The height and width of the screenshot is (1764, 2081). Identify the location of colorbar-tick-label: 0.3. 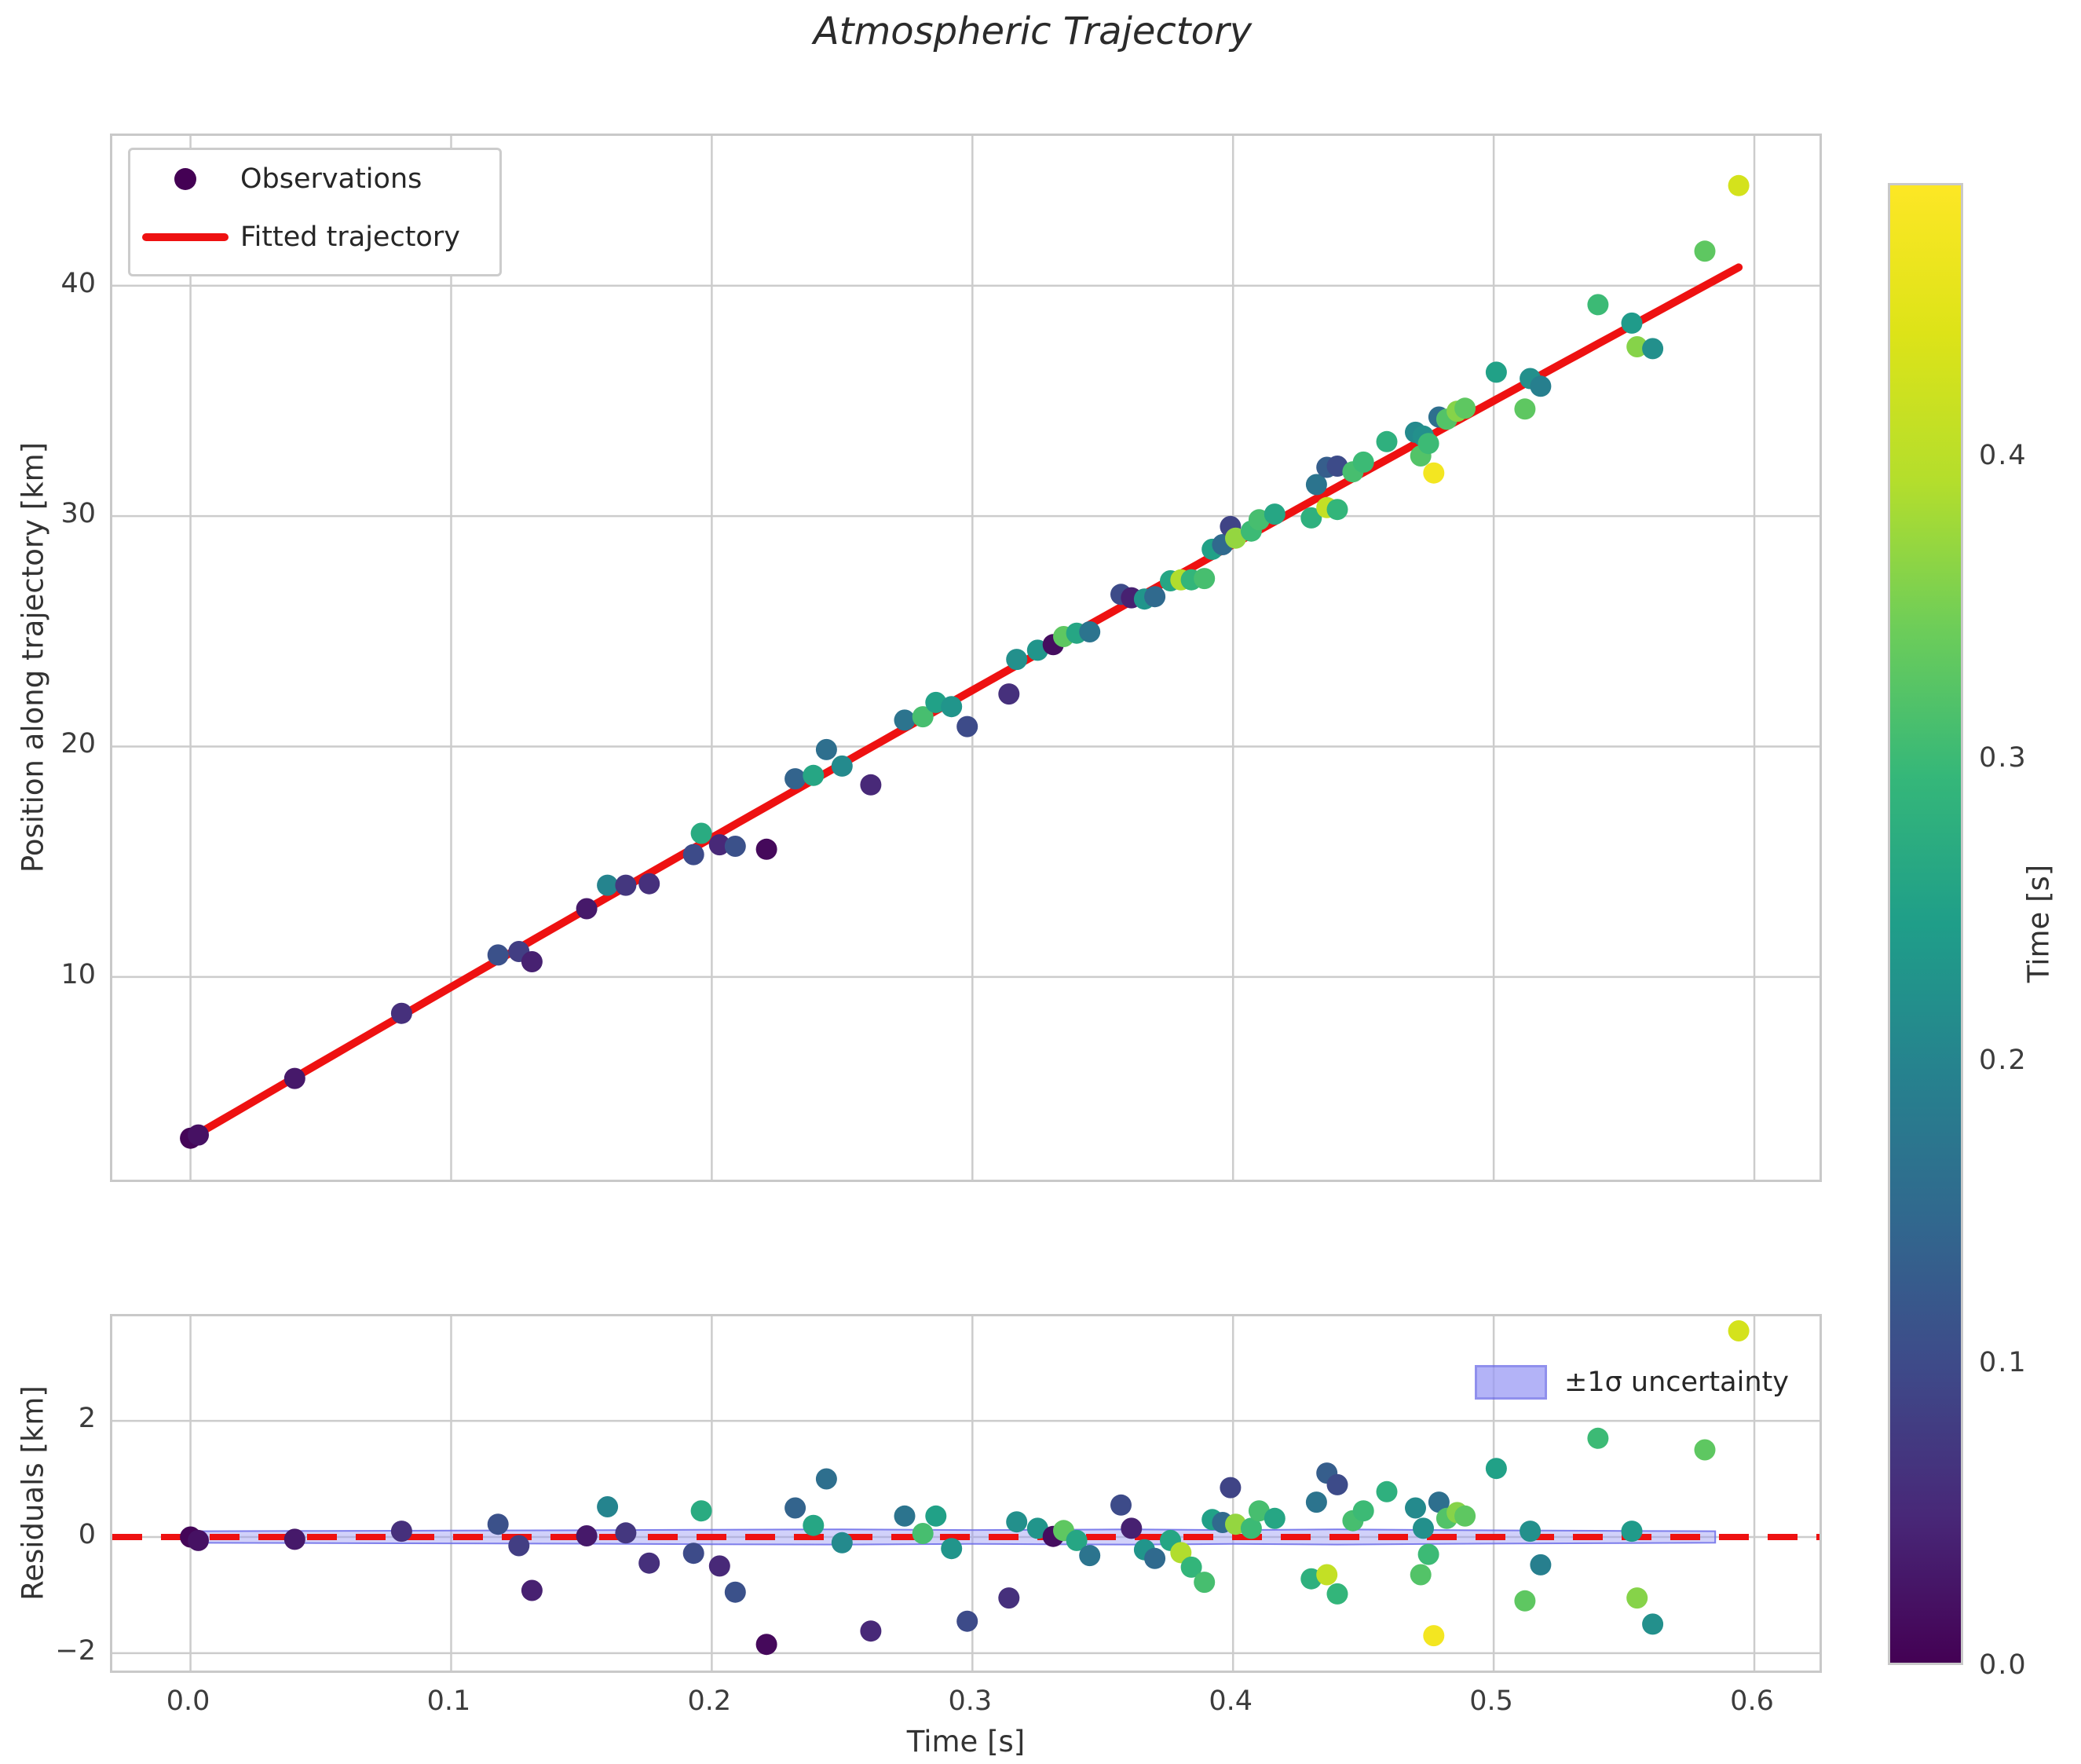
(2003, 758).